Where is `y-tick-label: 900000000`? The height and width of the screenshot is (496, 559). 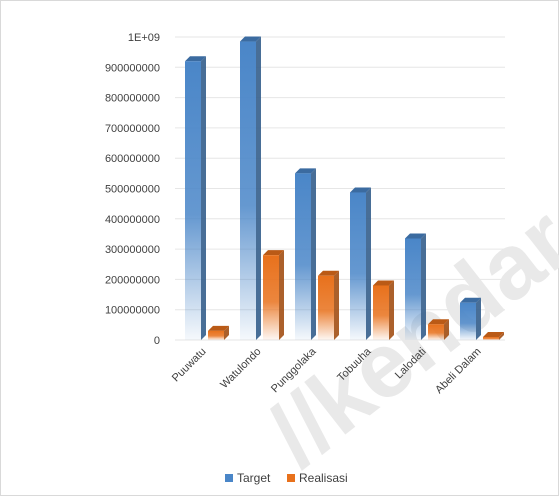
y-tick-label: 900000000 is located at coordinates (132, 68).